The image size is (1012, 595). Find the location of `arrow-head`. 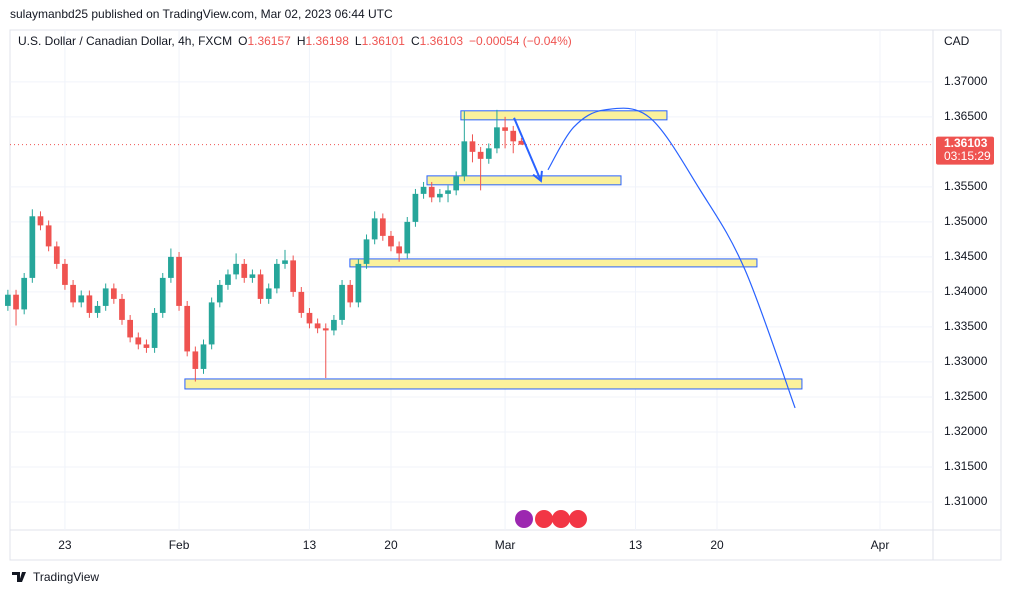

arrow-head is located at coordinates (537, 176).